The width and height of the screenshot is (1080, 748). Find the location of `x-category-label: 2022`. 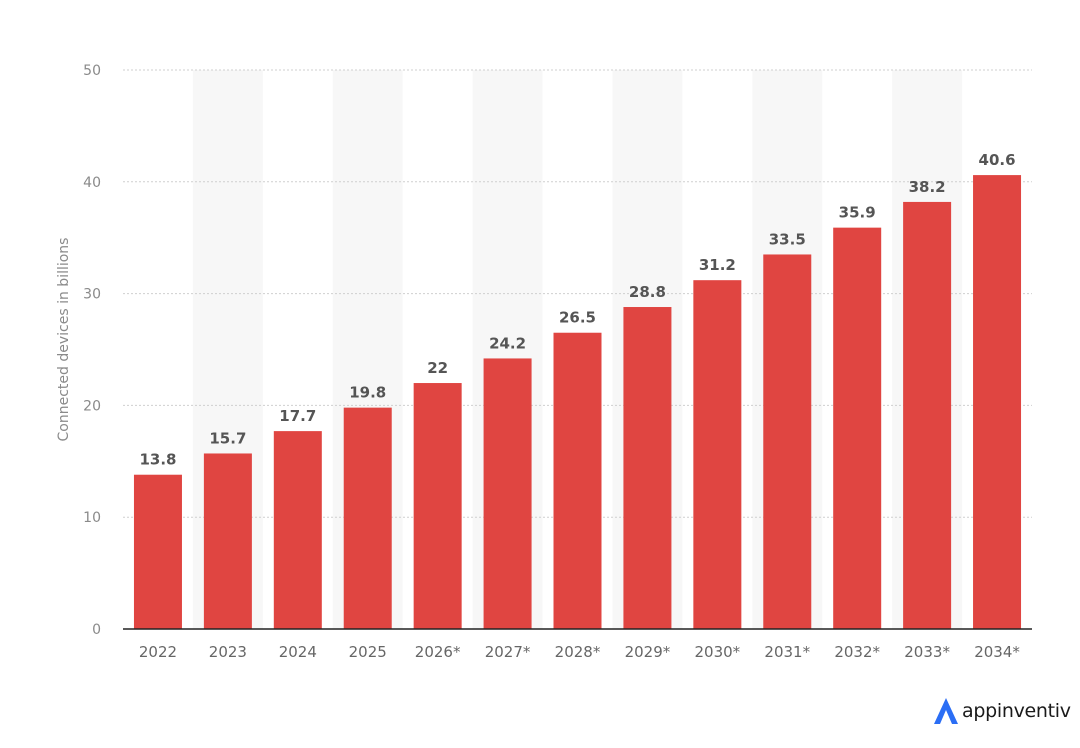

x-category-label: 2022 is located at coordinates (158, 652).